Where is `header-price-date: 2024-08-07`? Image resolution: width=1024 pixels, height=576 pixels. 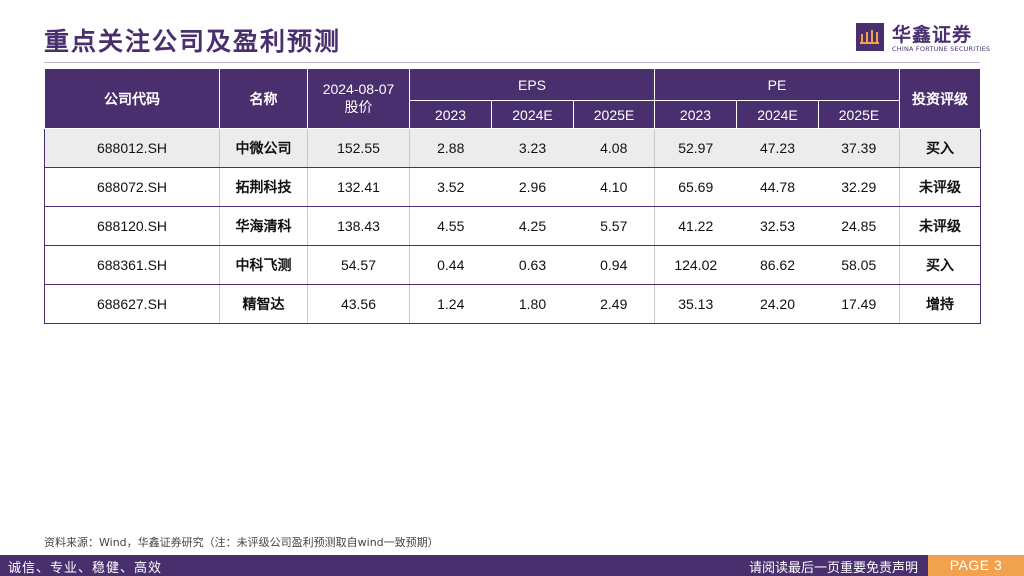
header-price-date: 2024-08-07 is located at coordinates (358, 88).